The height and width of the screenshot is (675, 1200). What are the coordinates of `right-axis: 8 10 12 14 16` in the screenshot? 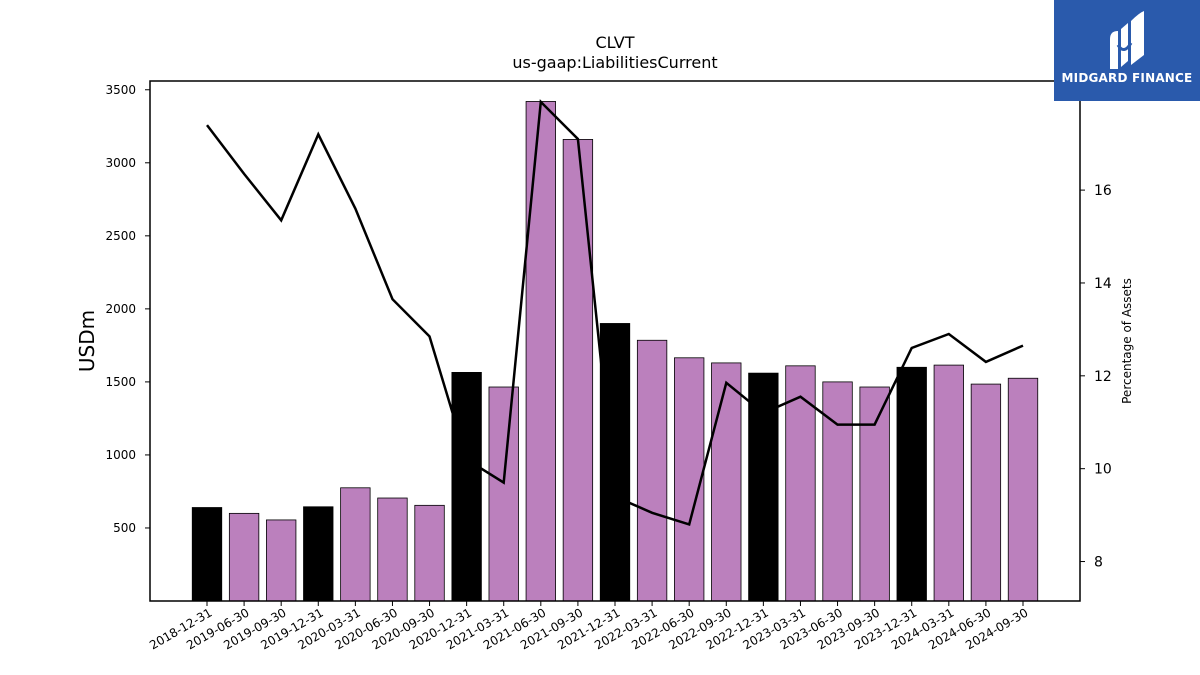 It's located at (1096, 377).